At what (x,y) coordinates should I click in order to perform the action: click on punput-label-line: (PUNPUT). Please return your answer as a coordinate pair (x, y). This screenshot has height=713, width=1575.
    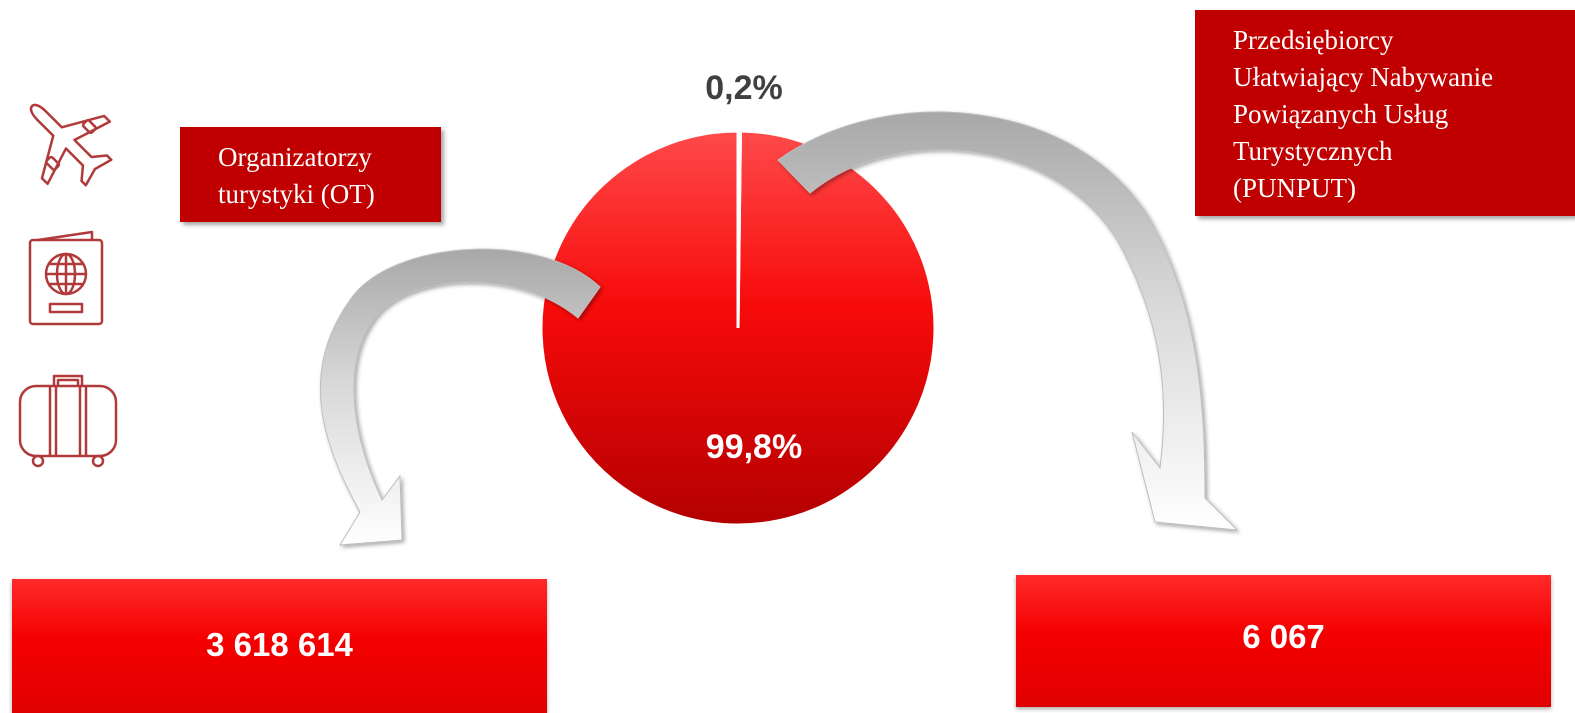
    Looking at the image, I should click on (1295, 188).